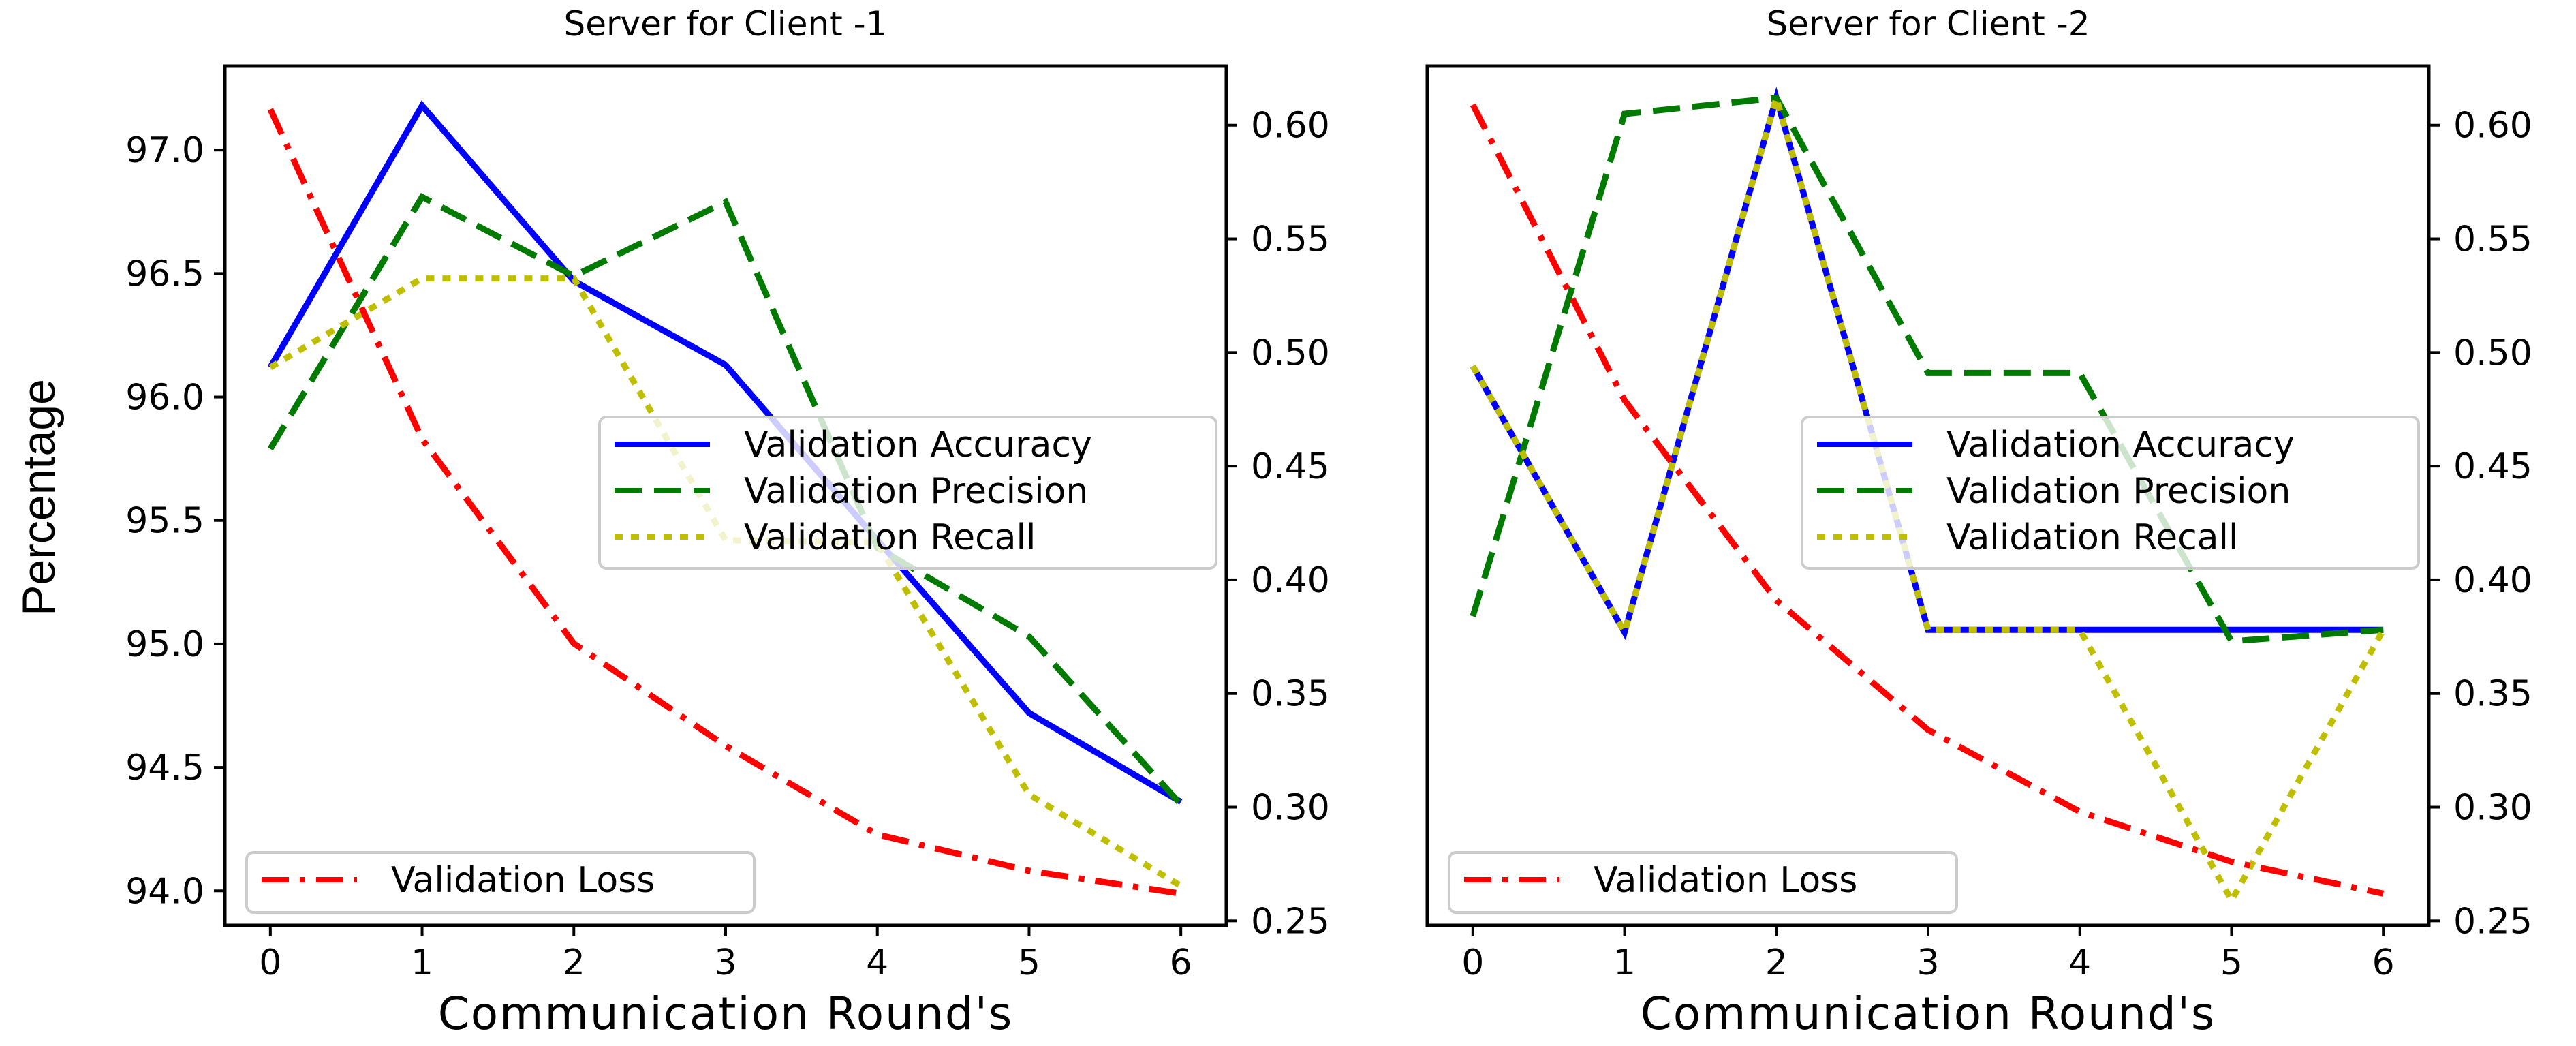 This screenshot has width=2576, height=1046. I want to click on chart-title: Server for Client -1, so click(726, 24).